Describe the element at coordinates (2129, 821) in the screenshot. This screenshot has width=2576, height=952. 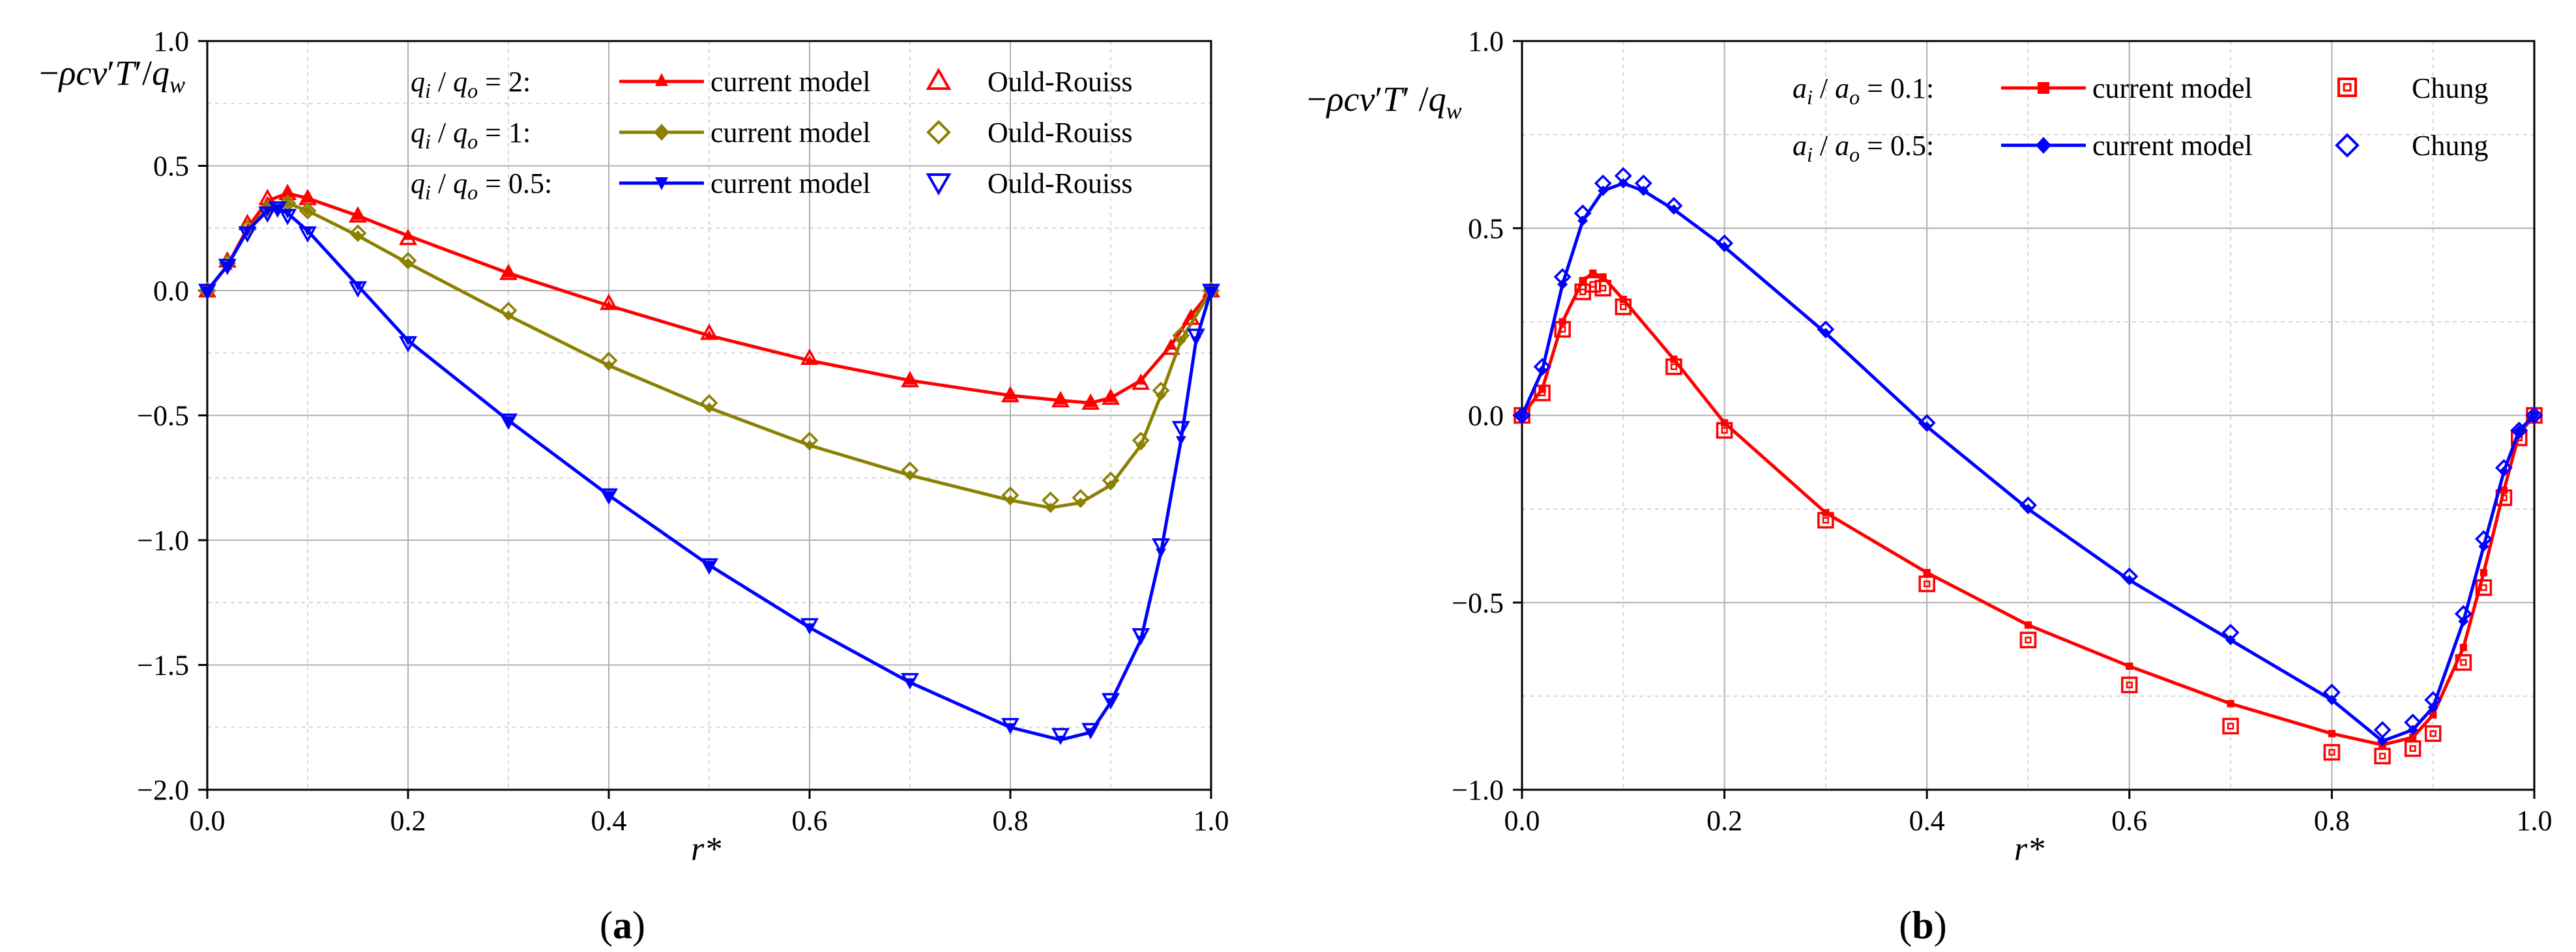
I see `x-tick-label-b: 0.6` at that location.